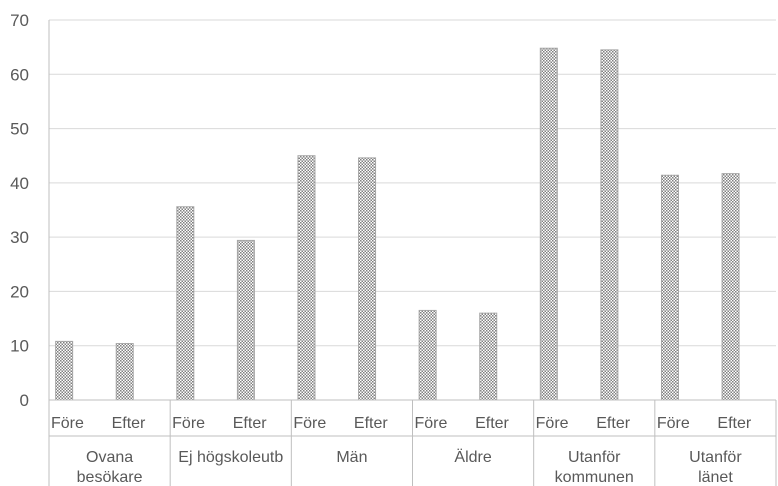  What do you see at coordinates (472, 457) in the screenshot?
I see `x-group-label: Äldre` at bounding box center [472, 457].